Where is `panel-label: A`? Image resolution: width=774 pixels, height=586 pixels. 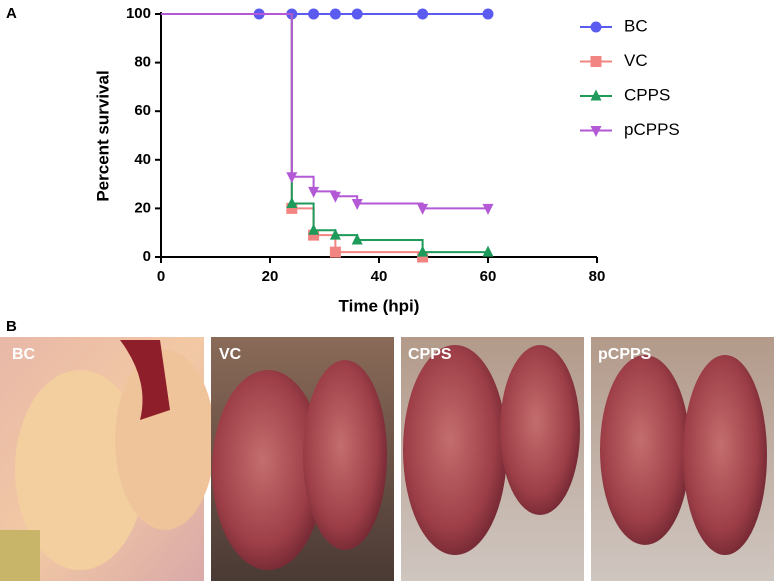 panel-label: A is located at coordinates (11, 13).